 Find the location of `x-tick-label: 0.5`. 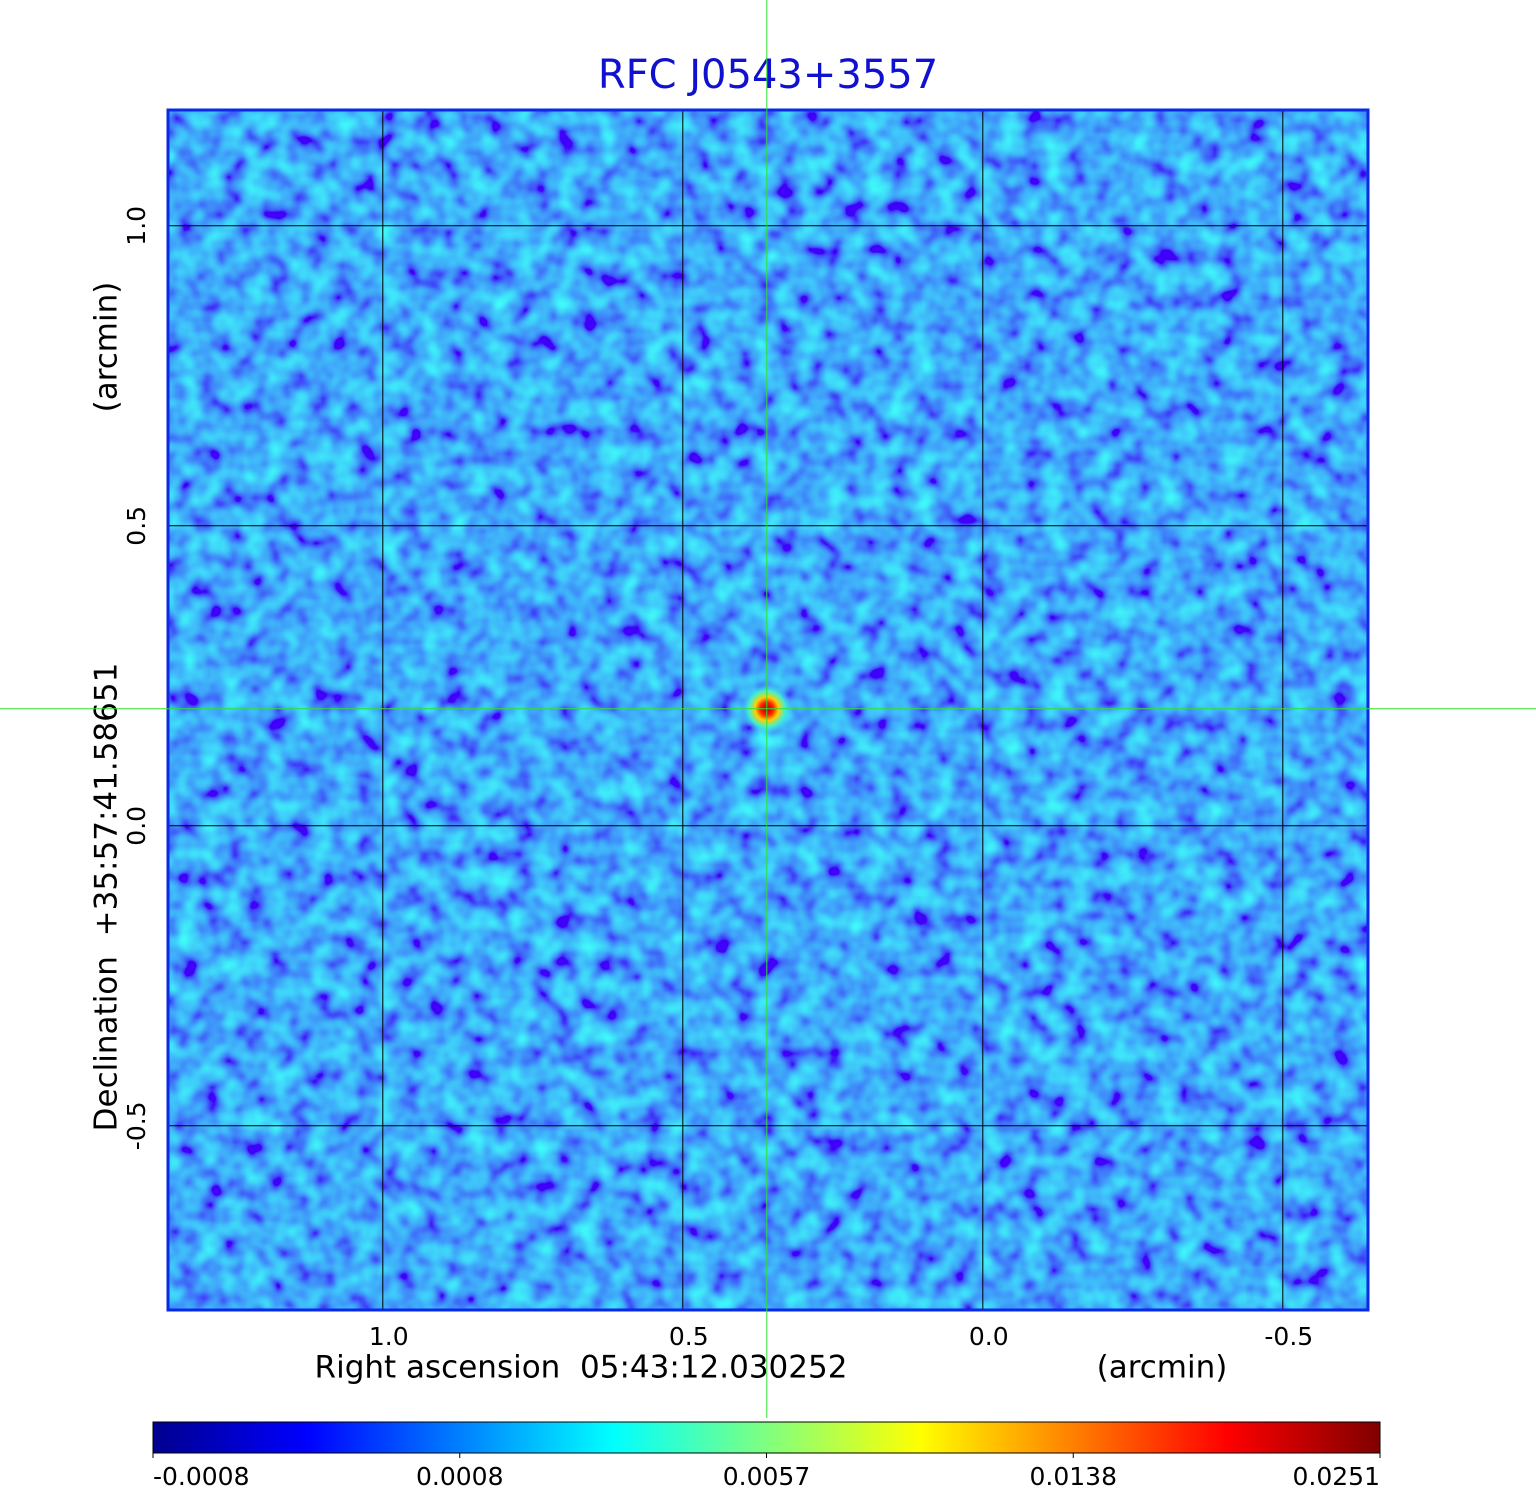

x-tick-label: 0.5 is located at coordinates (689, 1336).